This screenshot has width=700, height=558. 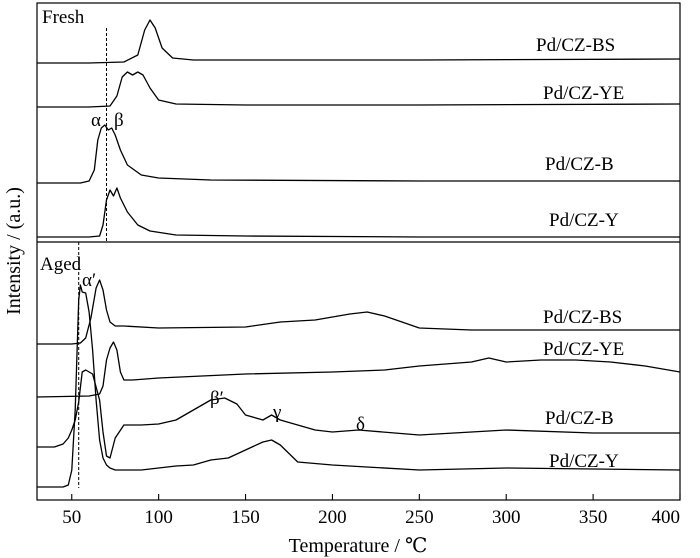 What do you see at coordinates (158, 517) in the screenshot?
I see `x-tick-label-100: 100` at bounding box center [158, 517].